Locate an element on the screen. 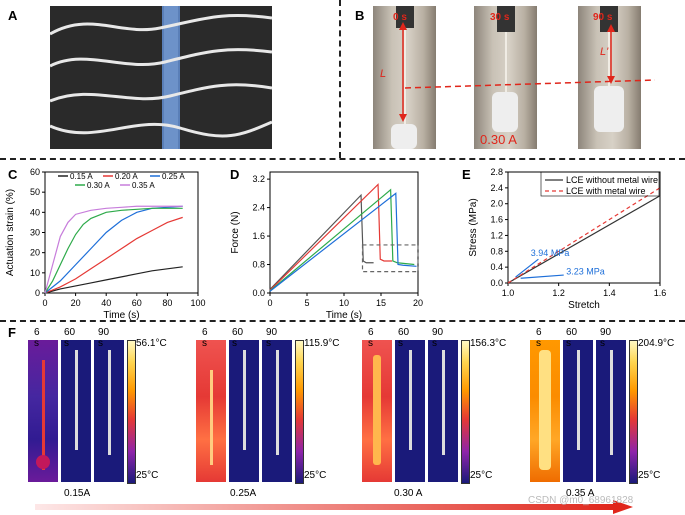 This screenshot has height=515, width=685. photo-b-30s is located at coordinates (505, 77).